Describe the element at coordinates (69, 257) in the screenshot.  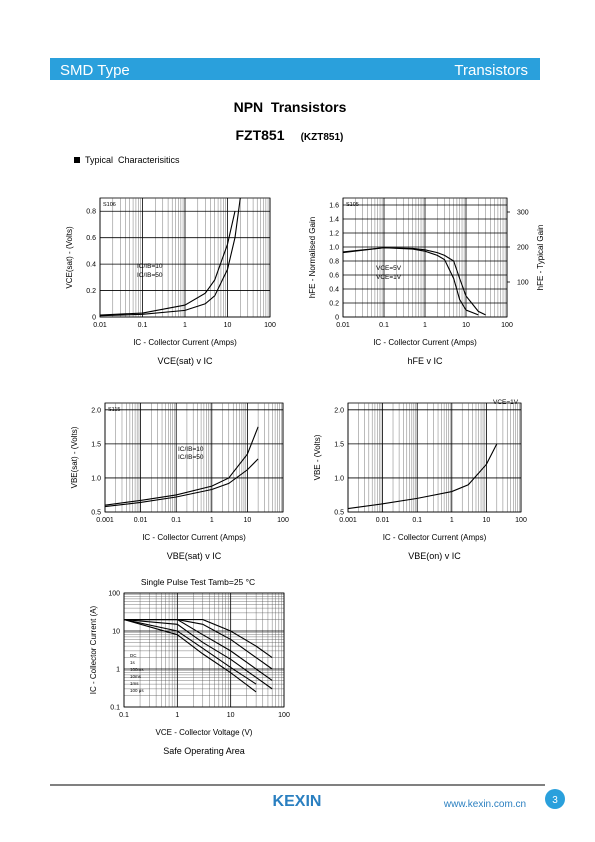
I see `y-axis-label: VCE(sat) - (Volts)` at that location.